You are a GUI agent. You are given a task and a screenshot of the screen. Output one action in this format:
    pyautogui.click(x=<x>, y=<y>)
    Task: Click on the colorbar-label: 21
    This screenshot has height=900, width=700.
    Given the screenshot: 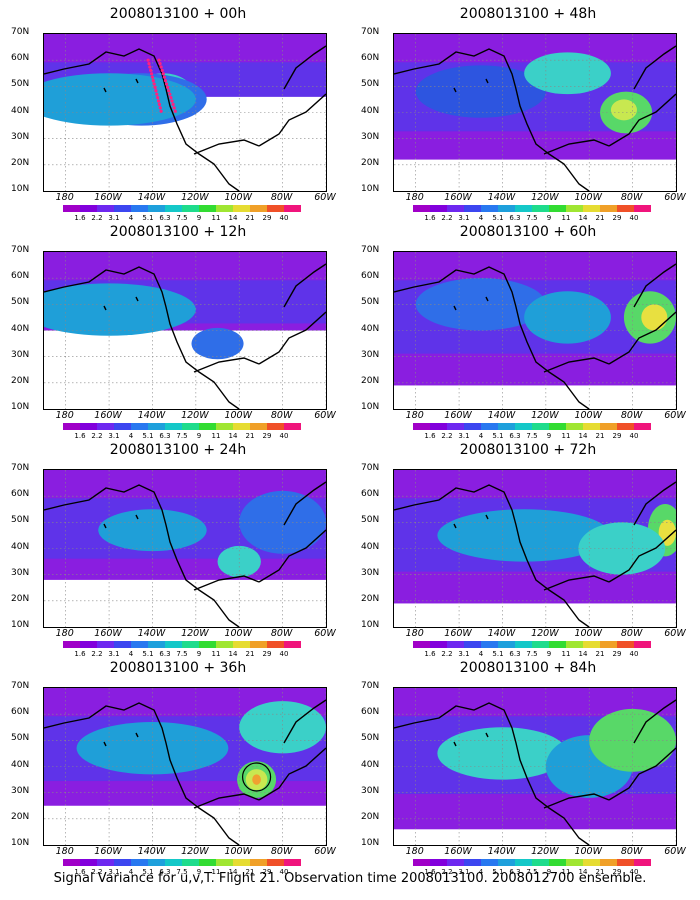 What is the action you would take?
    pyautogui.click(x=250, y=436)
    